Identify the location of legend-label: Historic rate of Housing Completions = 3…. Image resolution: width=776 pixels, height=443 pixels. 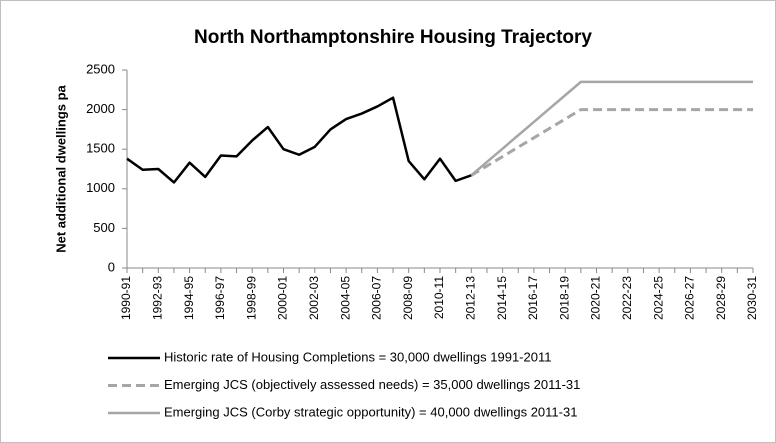
(357, 356).